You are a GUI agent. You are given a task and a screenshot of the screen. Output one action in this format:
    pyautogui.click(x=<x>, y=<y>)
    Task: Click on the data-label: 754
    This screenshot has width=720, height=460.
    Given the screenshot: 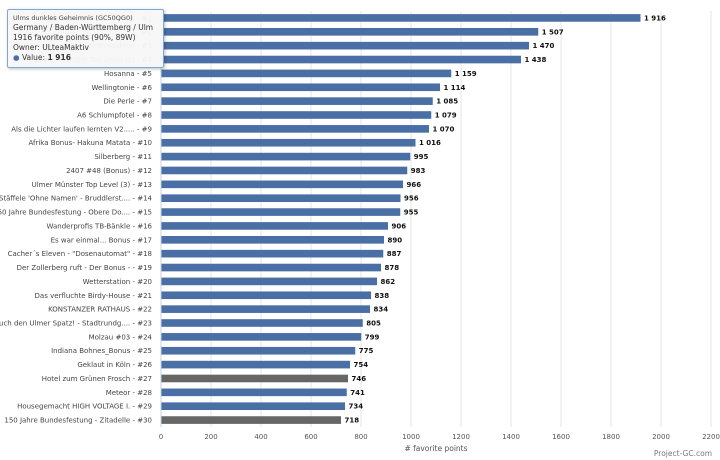 What is the action you would take?
    pyautogui.click(x=361, y=365)
    